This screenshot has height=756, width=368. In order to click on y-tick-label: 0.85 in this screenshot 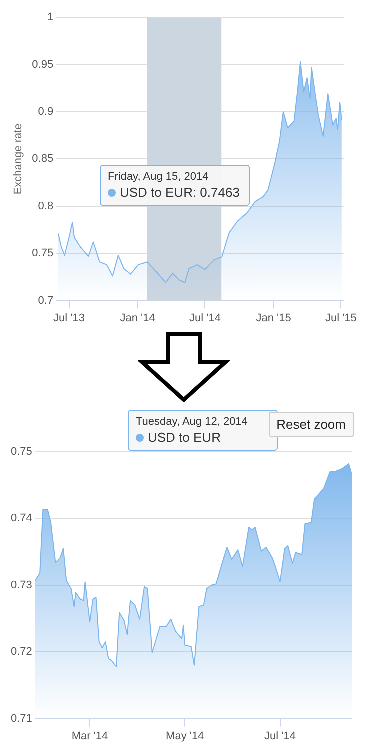, I will do `click(43, 159)`.